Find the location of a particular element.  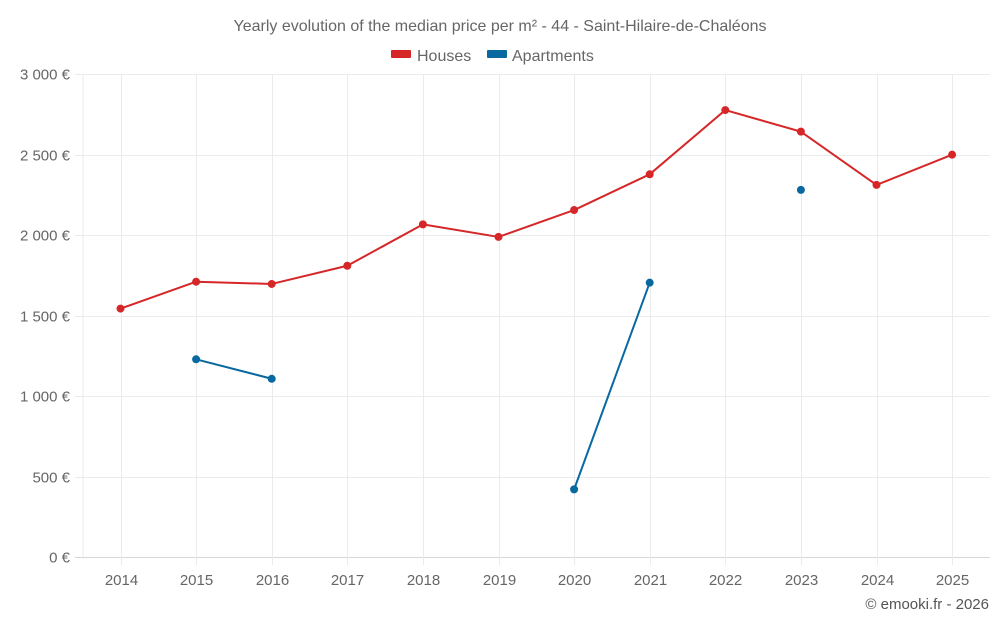

data-point-houses-2016 is located at coordinates (271, 283).